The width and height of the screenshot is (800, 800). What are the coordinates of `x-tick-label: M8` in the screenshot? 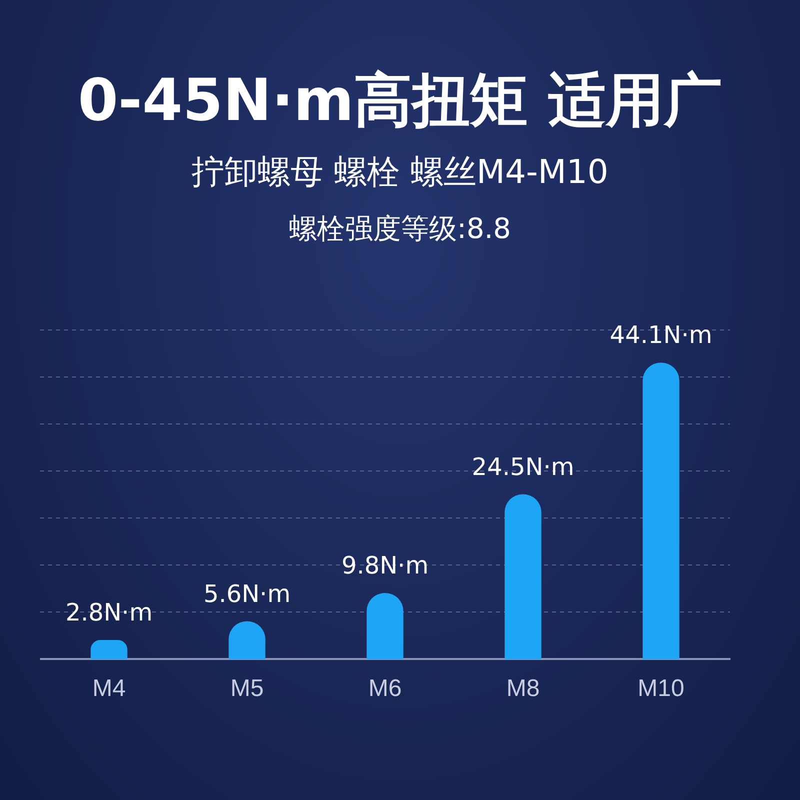 It's located at (523, 688).